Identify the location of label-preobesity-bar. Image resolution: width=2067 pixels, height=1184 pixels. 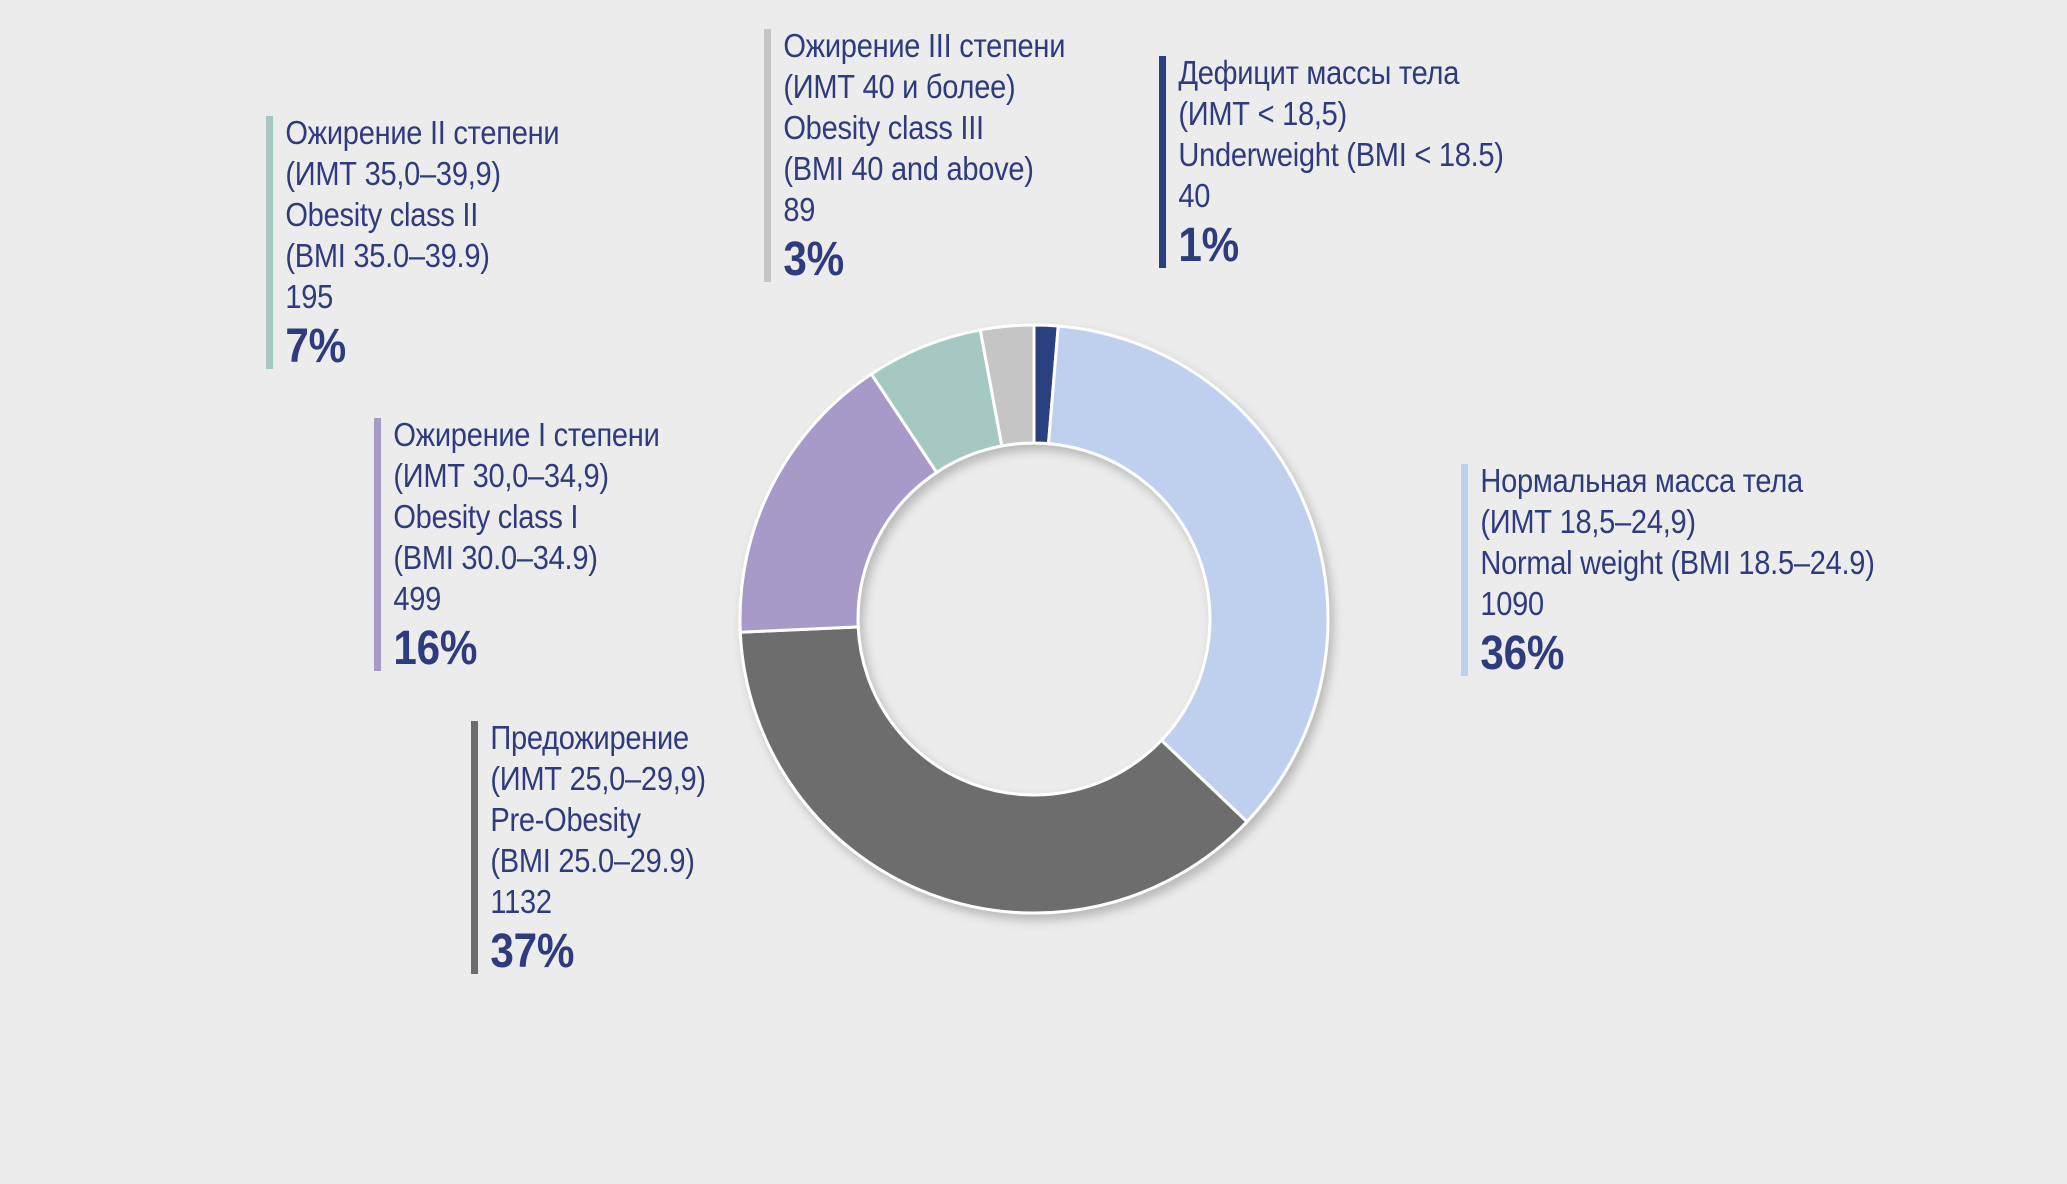
(475, 847).